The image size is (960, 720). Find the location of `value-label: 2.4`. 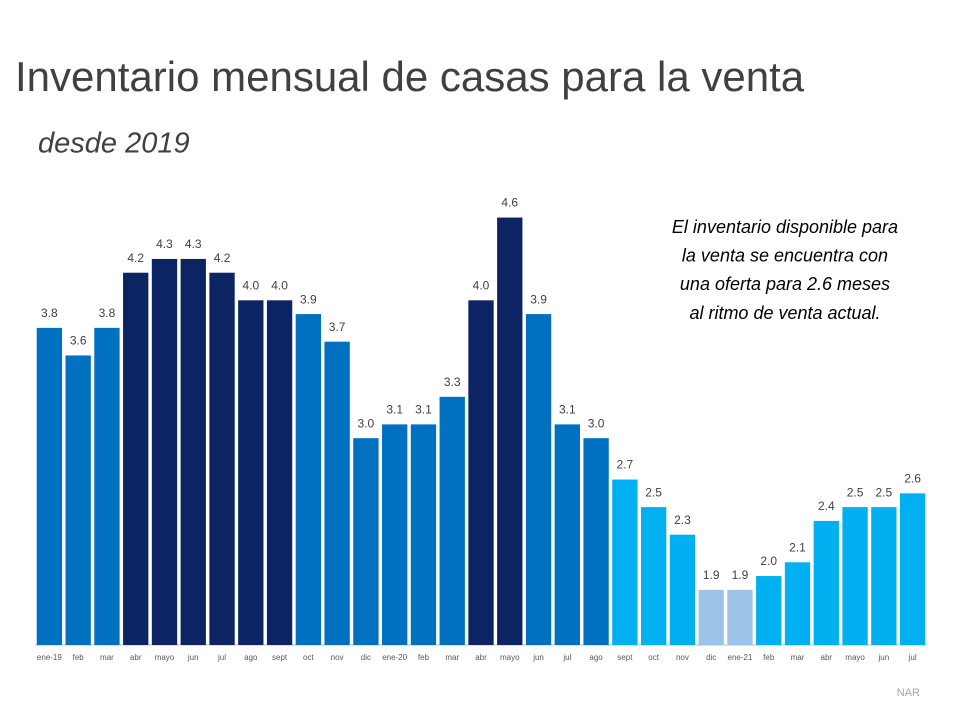

value-label: 2.4 is located at coordinates (826, 506).